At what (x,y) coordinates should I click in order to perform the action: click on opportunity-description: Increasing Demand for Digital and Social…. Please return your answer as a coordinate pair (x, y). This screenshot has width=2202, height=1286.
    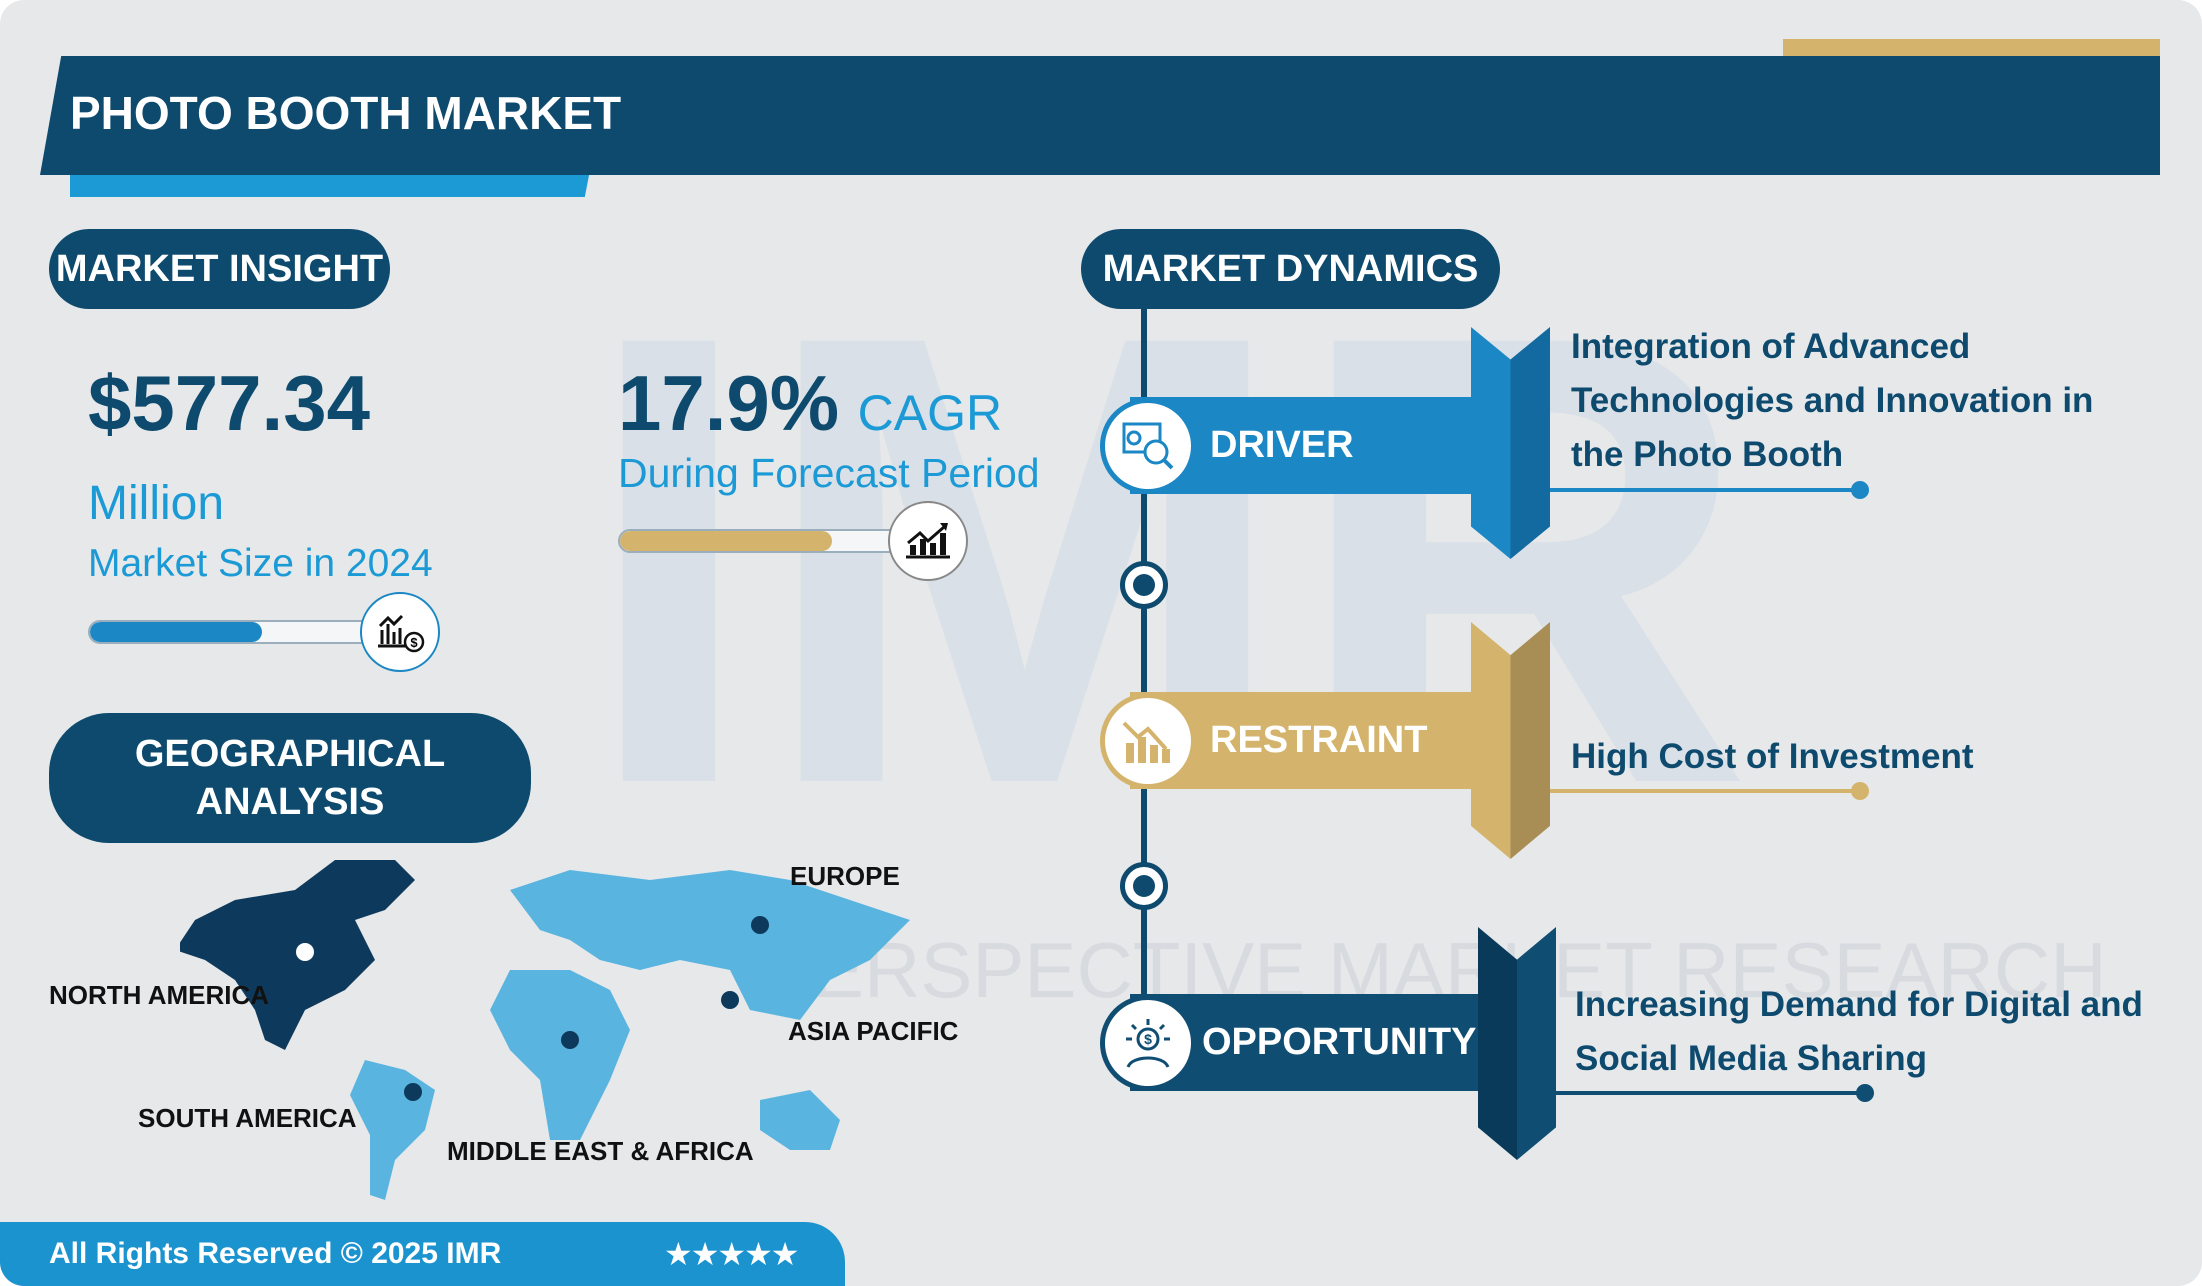
    Looking at the image, I should click on (1859, 1032).